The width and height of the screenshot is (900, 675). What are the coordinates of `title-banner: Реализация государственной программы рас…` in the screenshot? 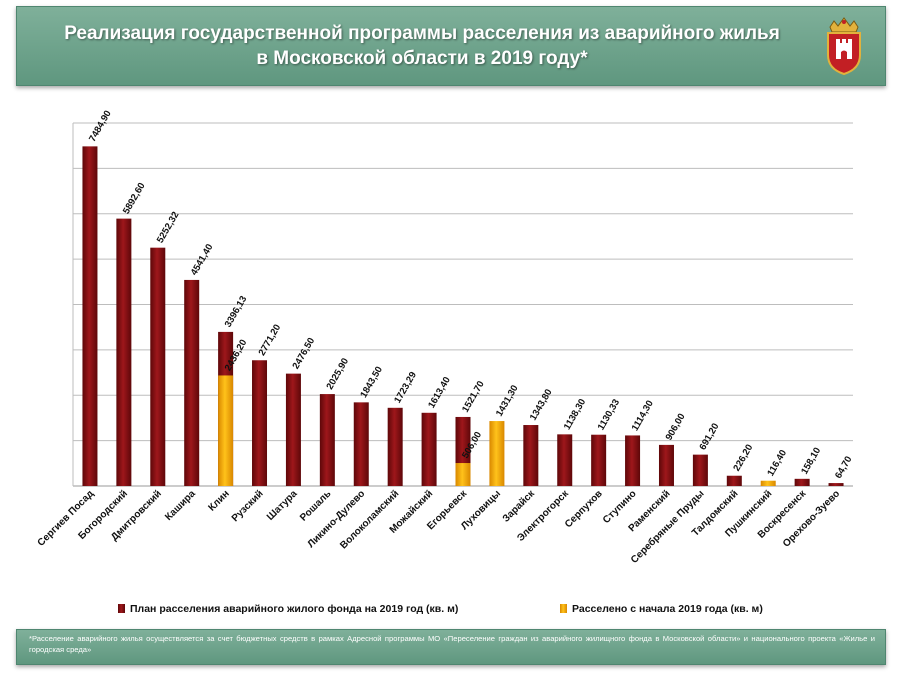 It's located at (451, 46).